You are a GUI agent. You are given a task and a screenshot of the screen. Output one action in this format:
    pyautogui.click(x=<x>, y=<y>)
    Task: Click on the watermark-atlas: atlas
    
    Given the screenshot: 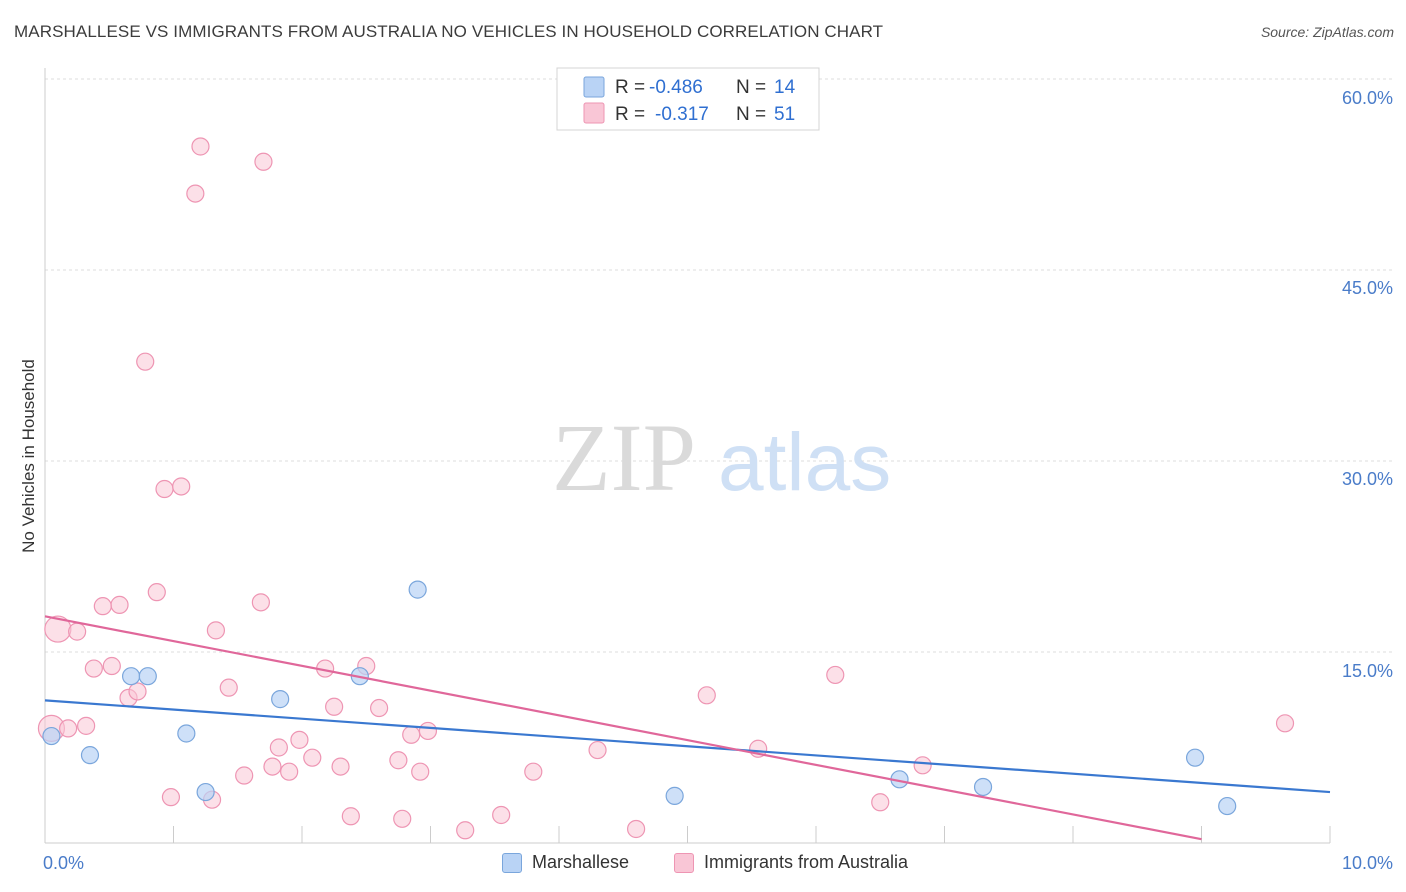 What is the action you would take?
    pyautogui.click(x=804, y=462)
    